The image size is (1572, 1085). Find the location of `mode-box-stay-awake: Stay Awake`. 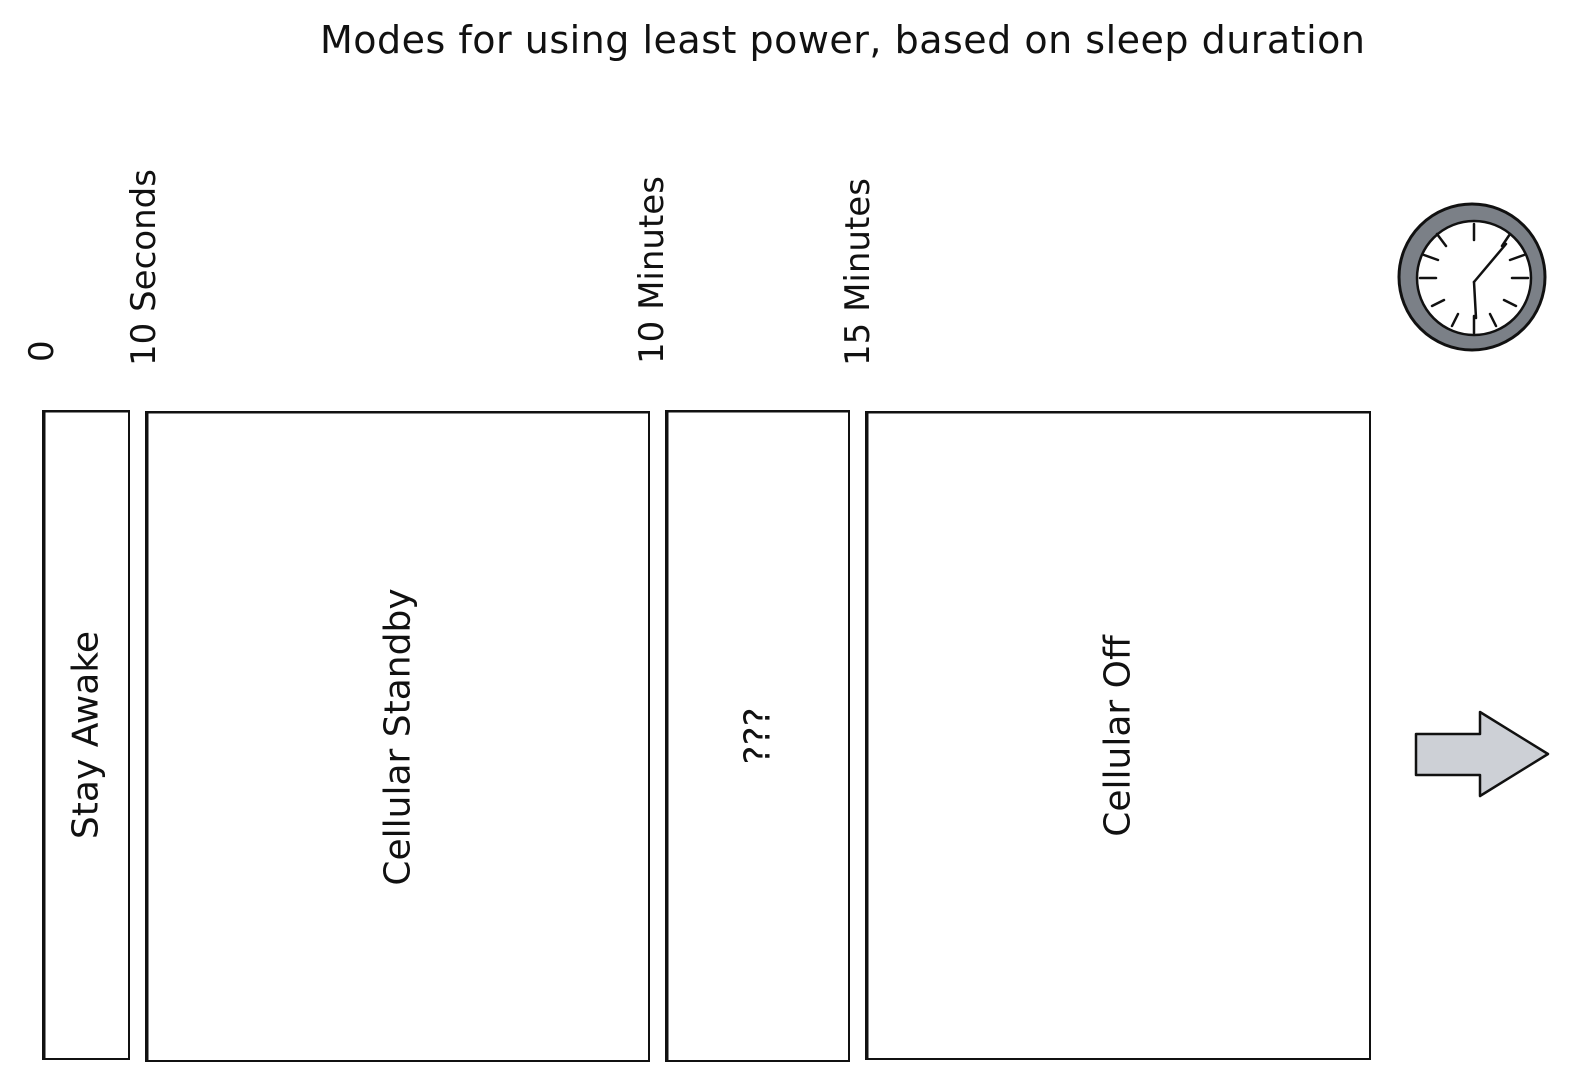

mode-box-stay-awake: Stay Awake is located at coordinates (86, 735).